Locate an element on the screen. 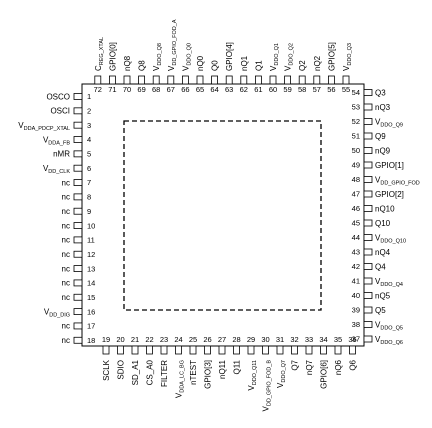  pin-13-label: nc is located at coordinates (66, 268).